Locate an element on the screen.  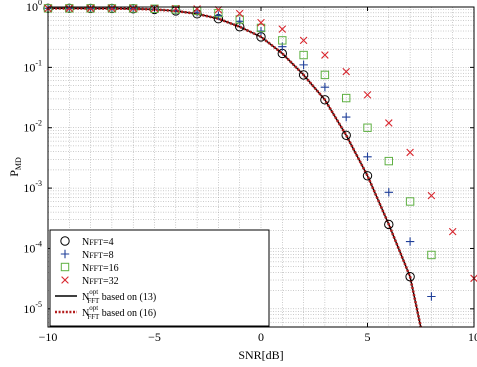
y-axis-label: PMD is located at coordinates (15, 167).